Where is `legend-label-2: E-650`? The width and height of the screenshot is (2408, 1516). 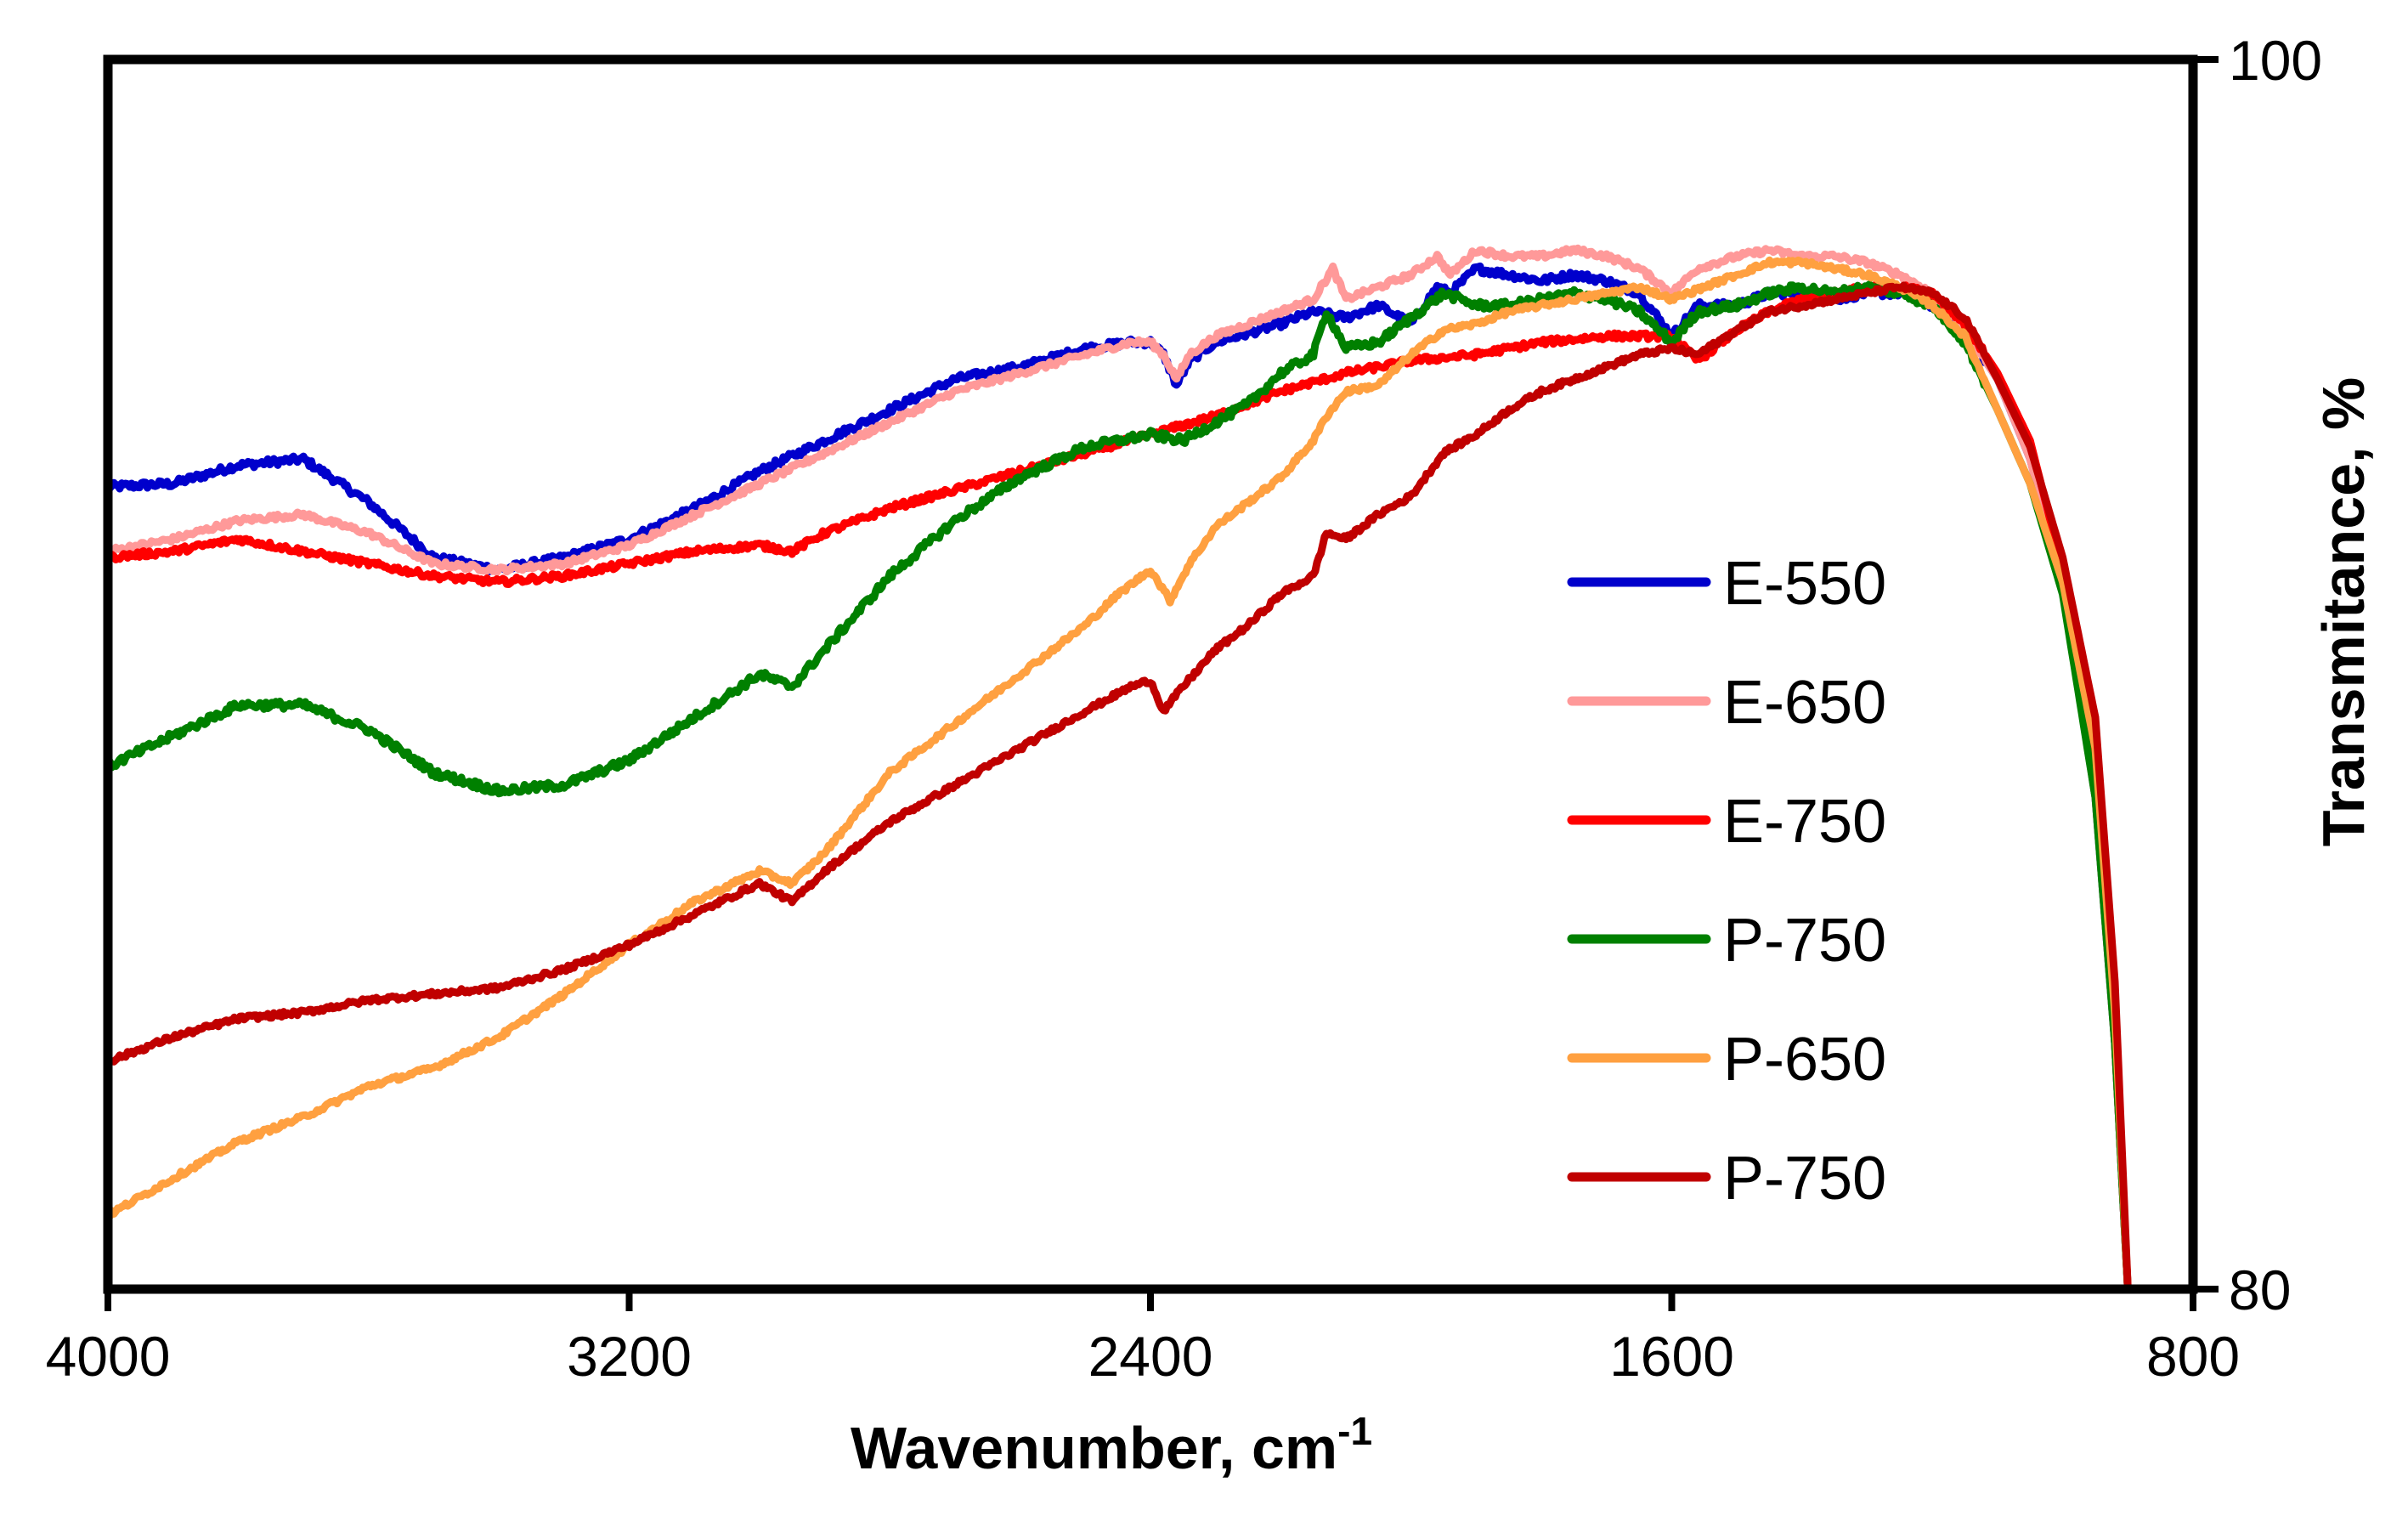 legend-label-2: E-650 is located at coordinates (1804, 703).